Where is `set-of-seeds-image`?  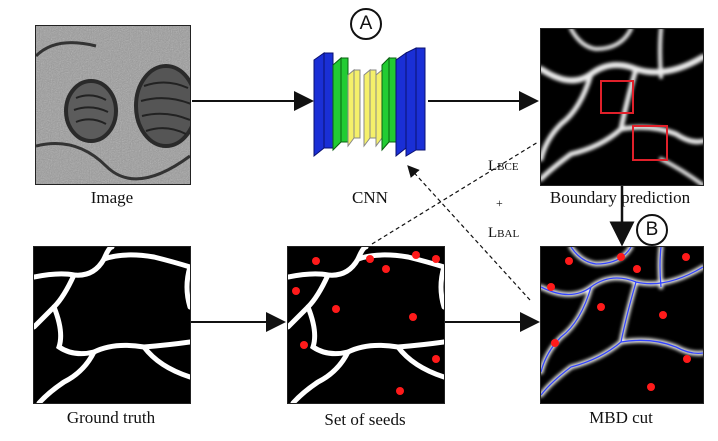
set-of-seeds-image is located at coordinates (366, 325).